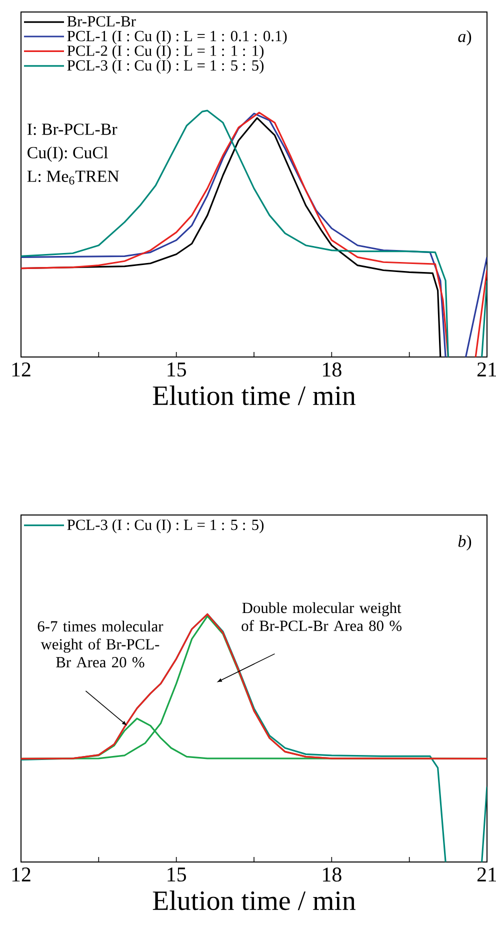 The image size is (496, 932). I want to click on text: a), so click(465, 38).